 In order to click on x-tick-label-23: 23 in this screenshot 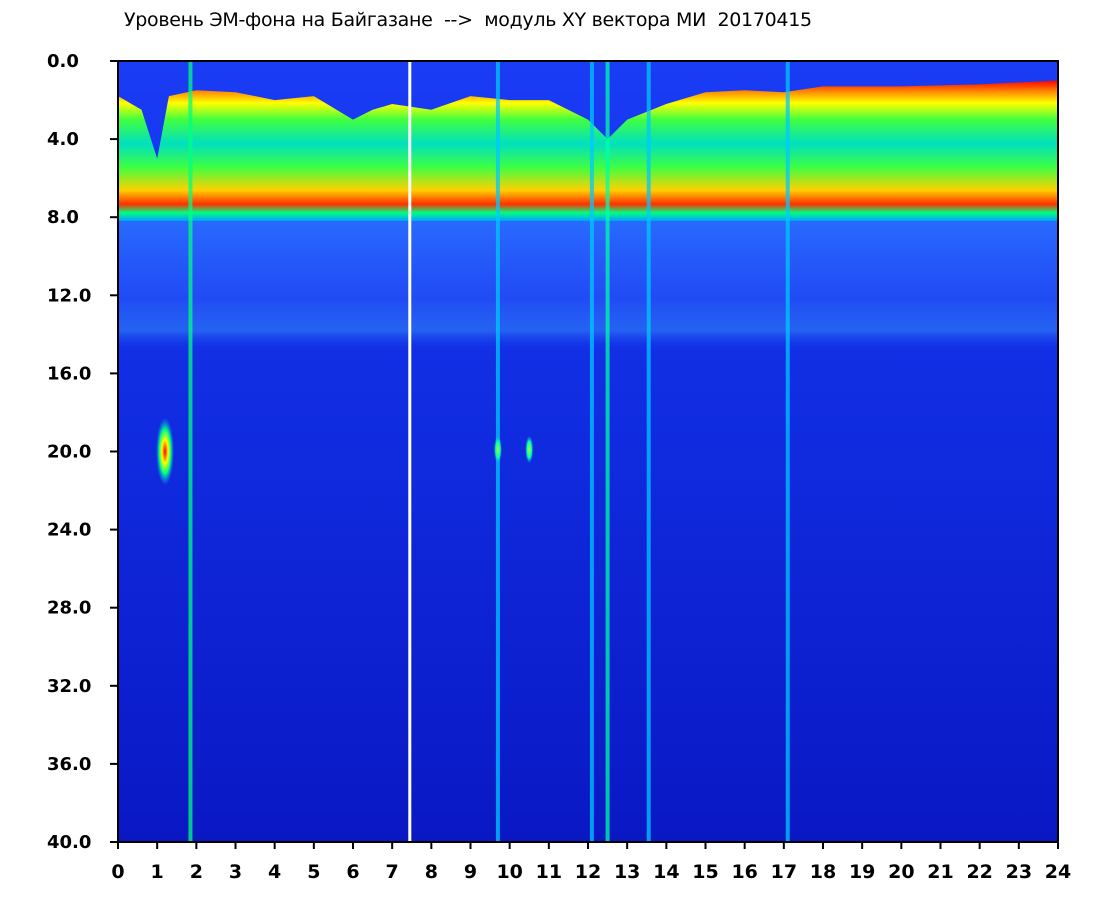, I will do `click(1019, 872)`.